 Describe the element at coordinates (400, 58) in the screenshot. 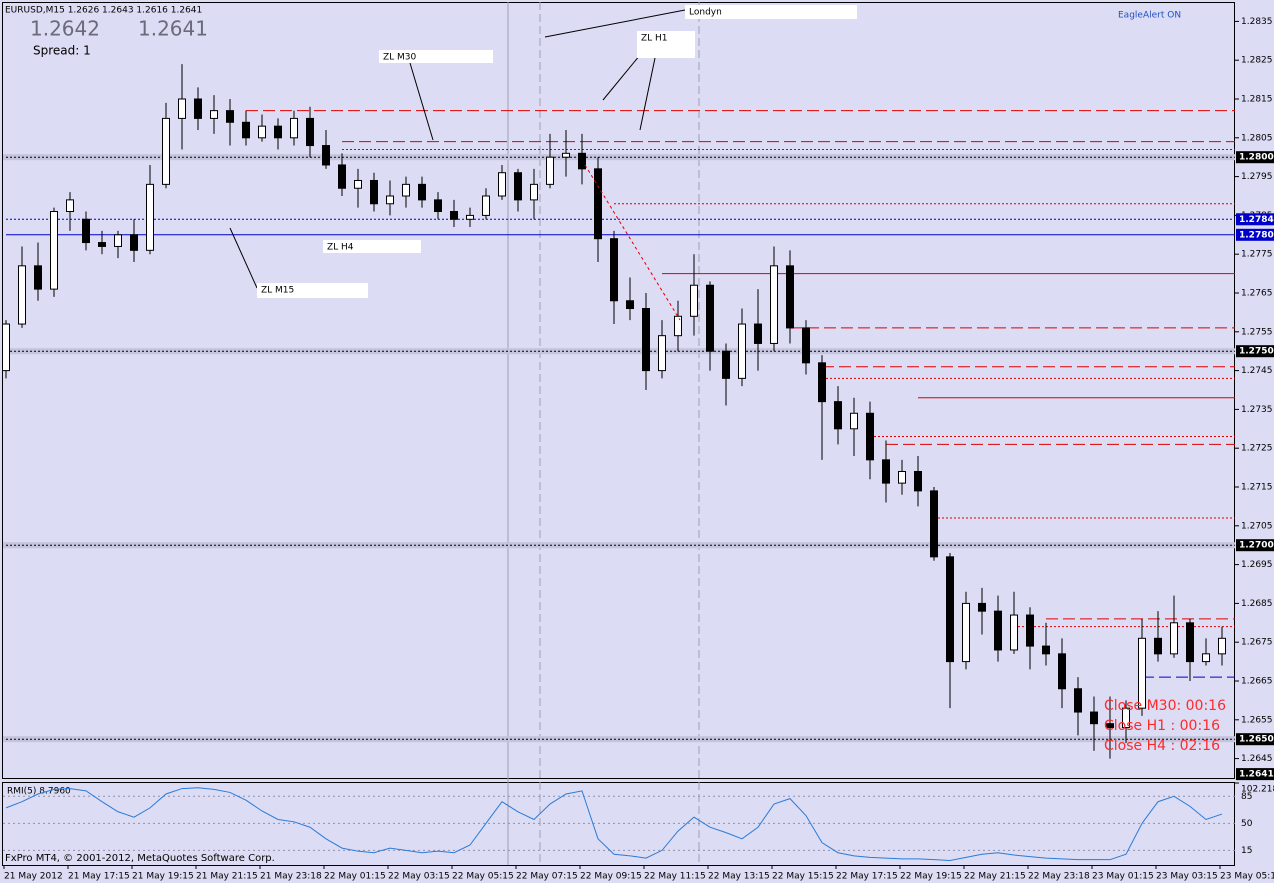

I see `annotation: ZL M30` at that location.